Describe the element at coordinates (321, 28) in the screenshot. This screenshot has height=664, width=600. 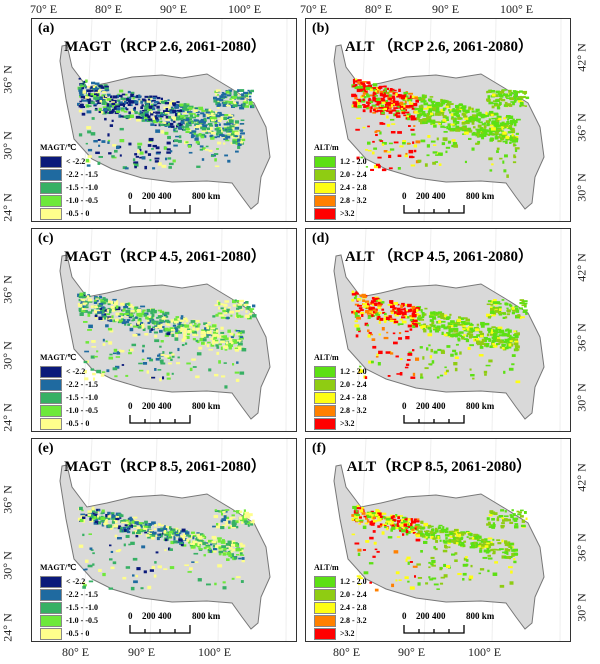
I see `panel-label: (b)` at that location.